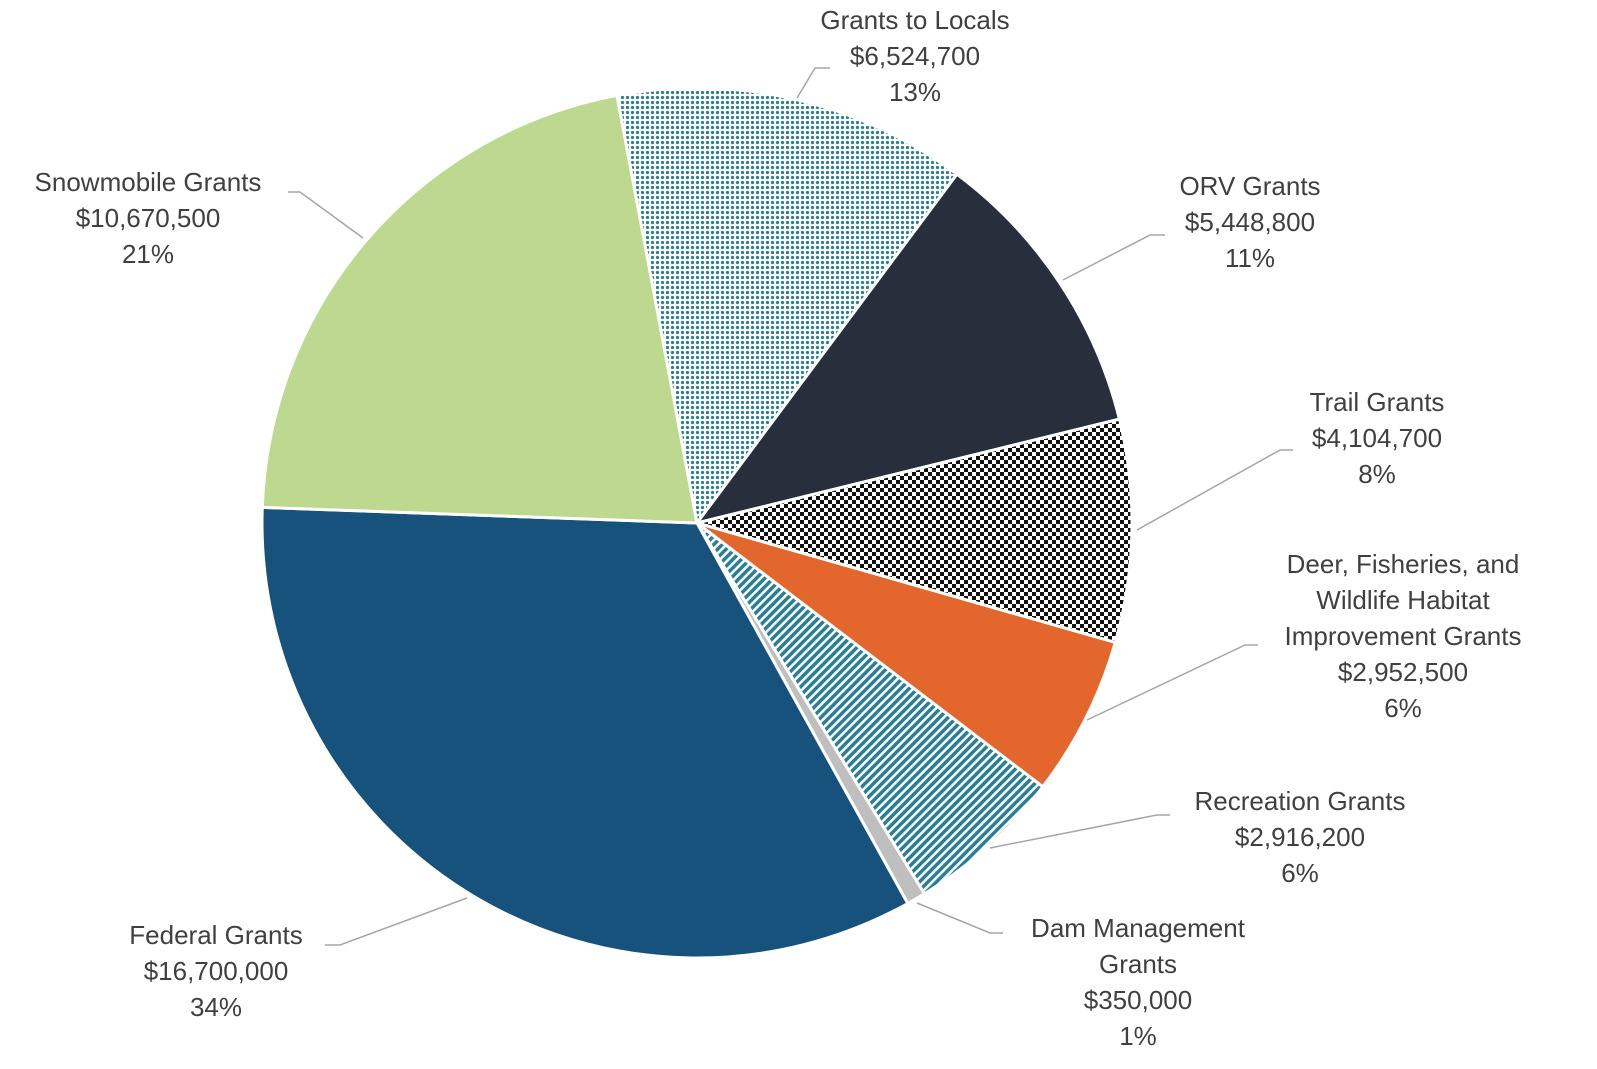 This screenshot has height=1069, width=1597. I want to click on data-label: ORV Grants $5,448,800 11%, so click(1250, 222).